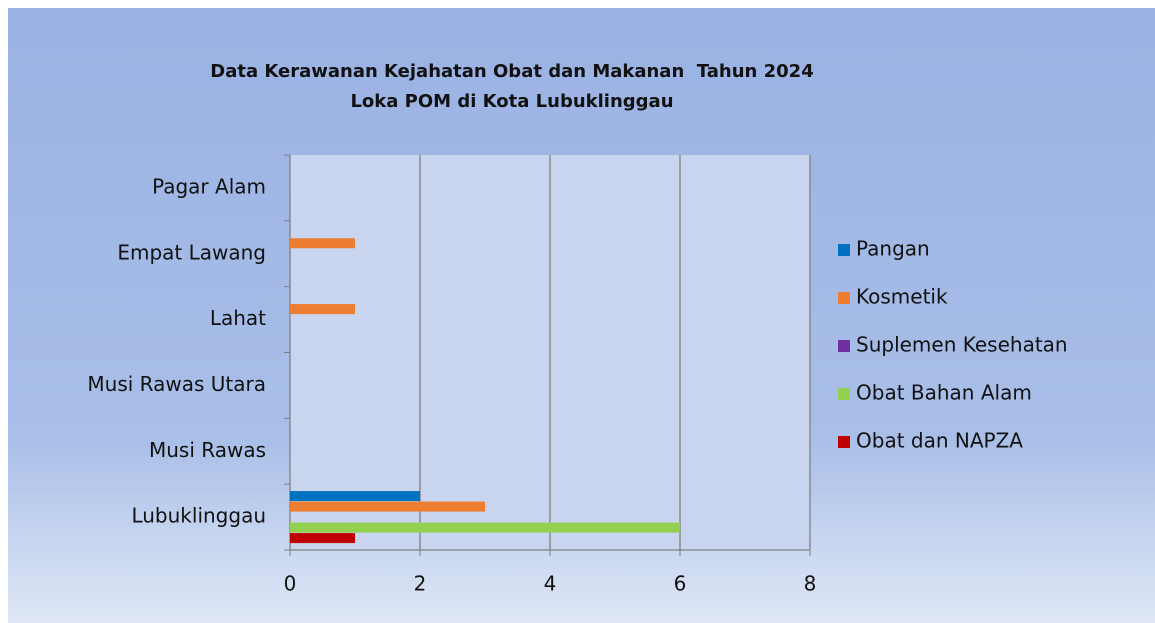 Image resolution: width=1155 pixels, height=623 pixels. What do you see at coordinates (191, 252) in the screenshot?
I see `y-tick-label: Empat Lawang` at bounding box center [191, 252].